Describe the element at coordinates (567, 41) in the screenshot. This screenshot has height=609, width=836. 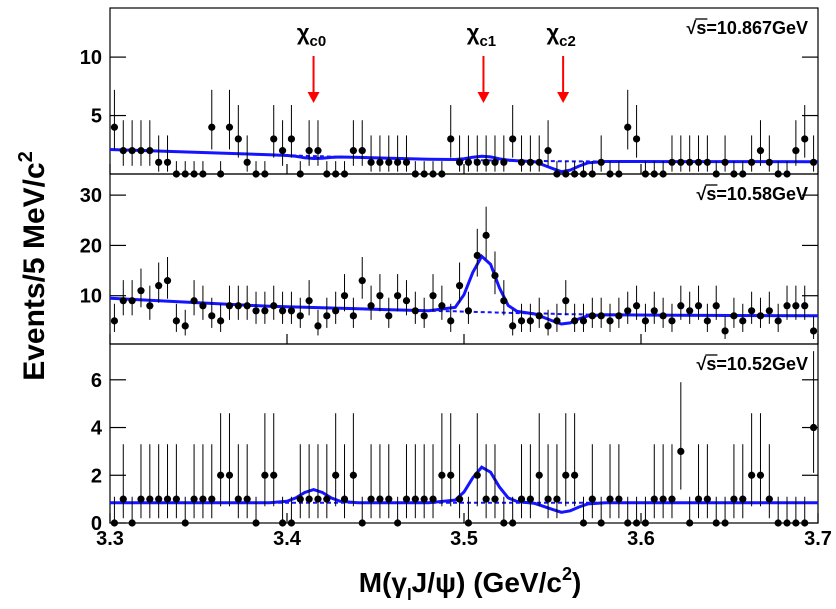
I see `marker-subscript: c2` at that location.